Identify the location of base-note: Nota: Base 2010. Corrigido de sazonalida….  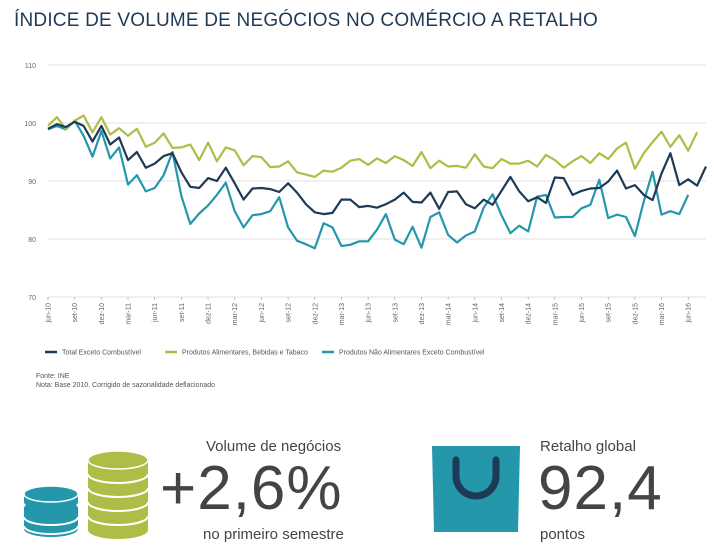
(126, 385).